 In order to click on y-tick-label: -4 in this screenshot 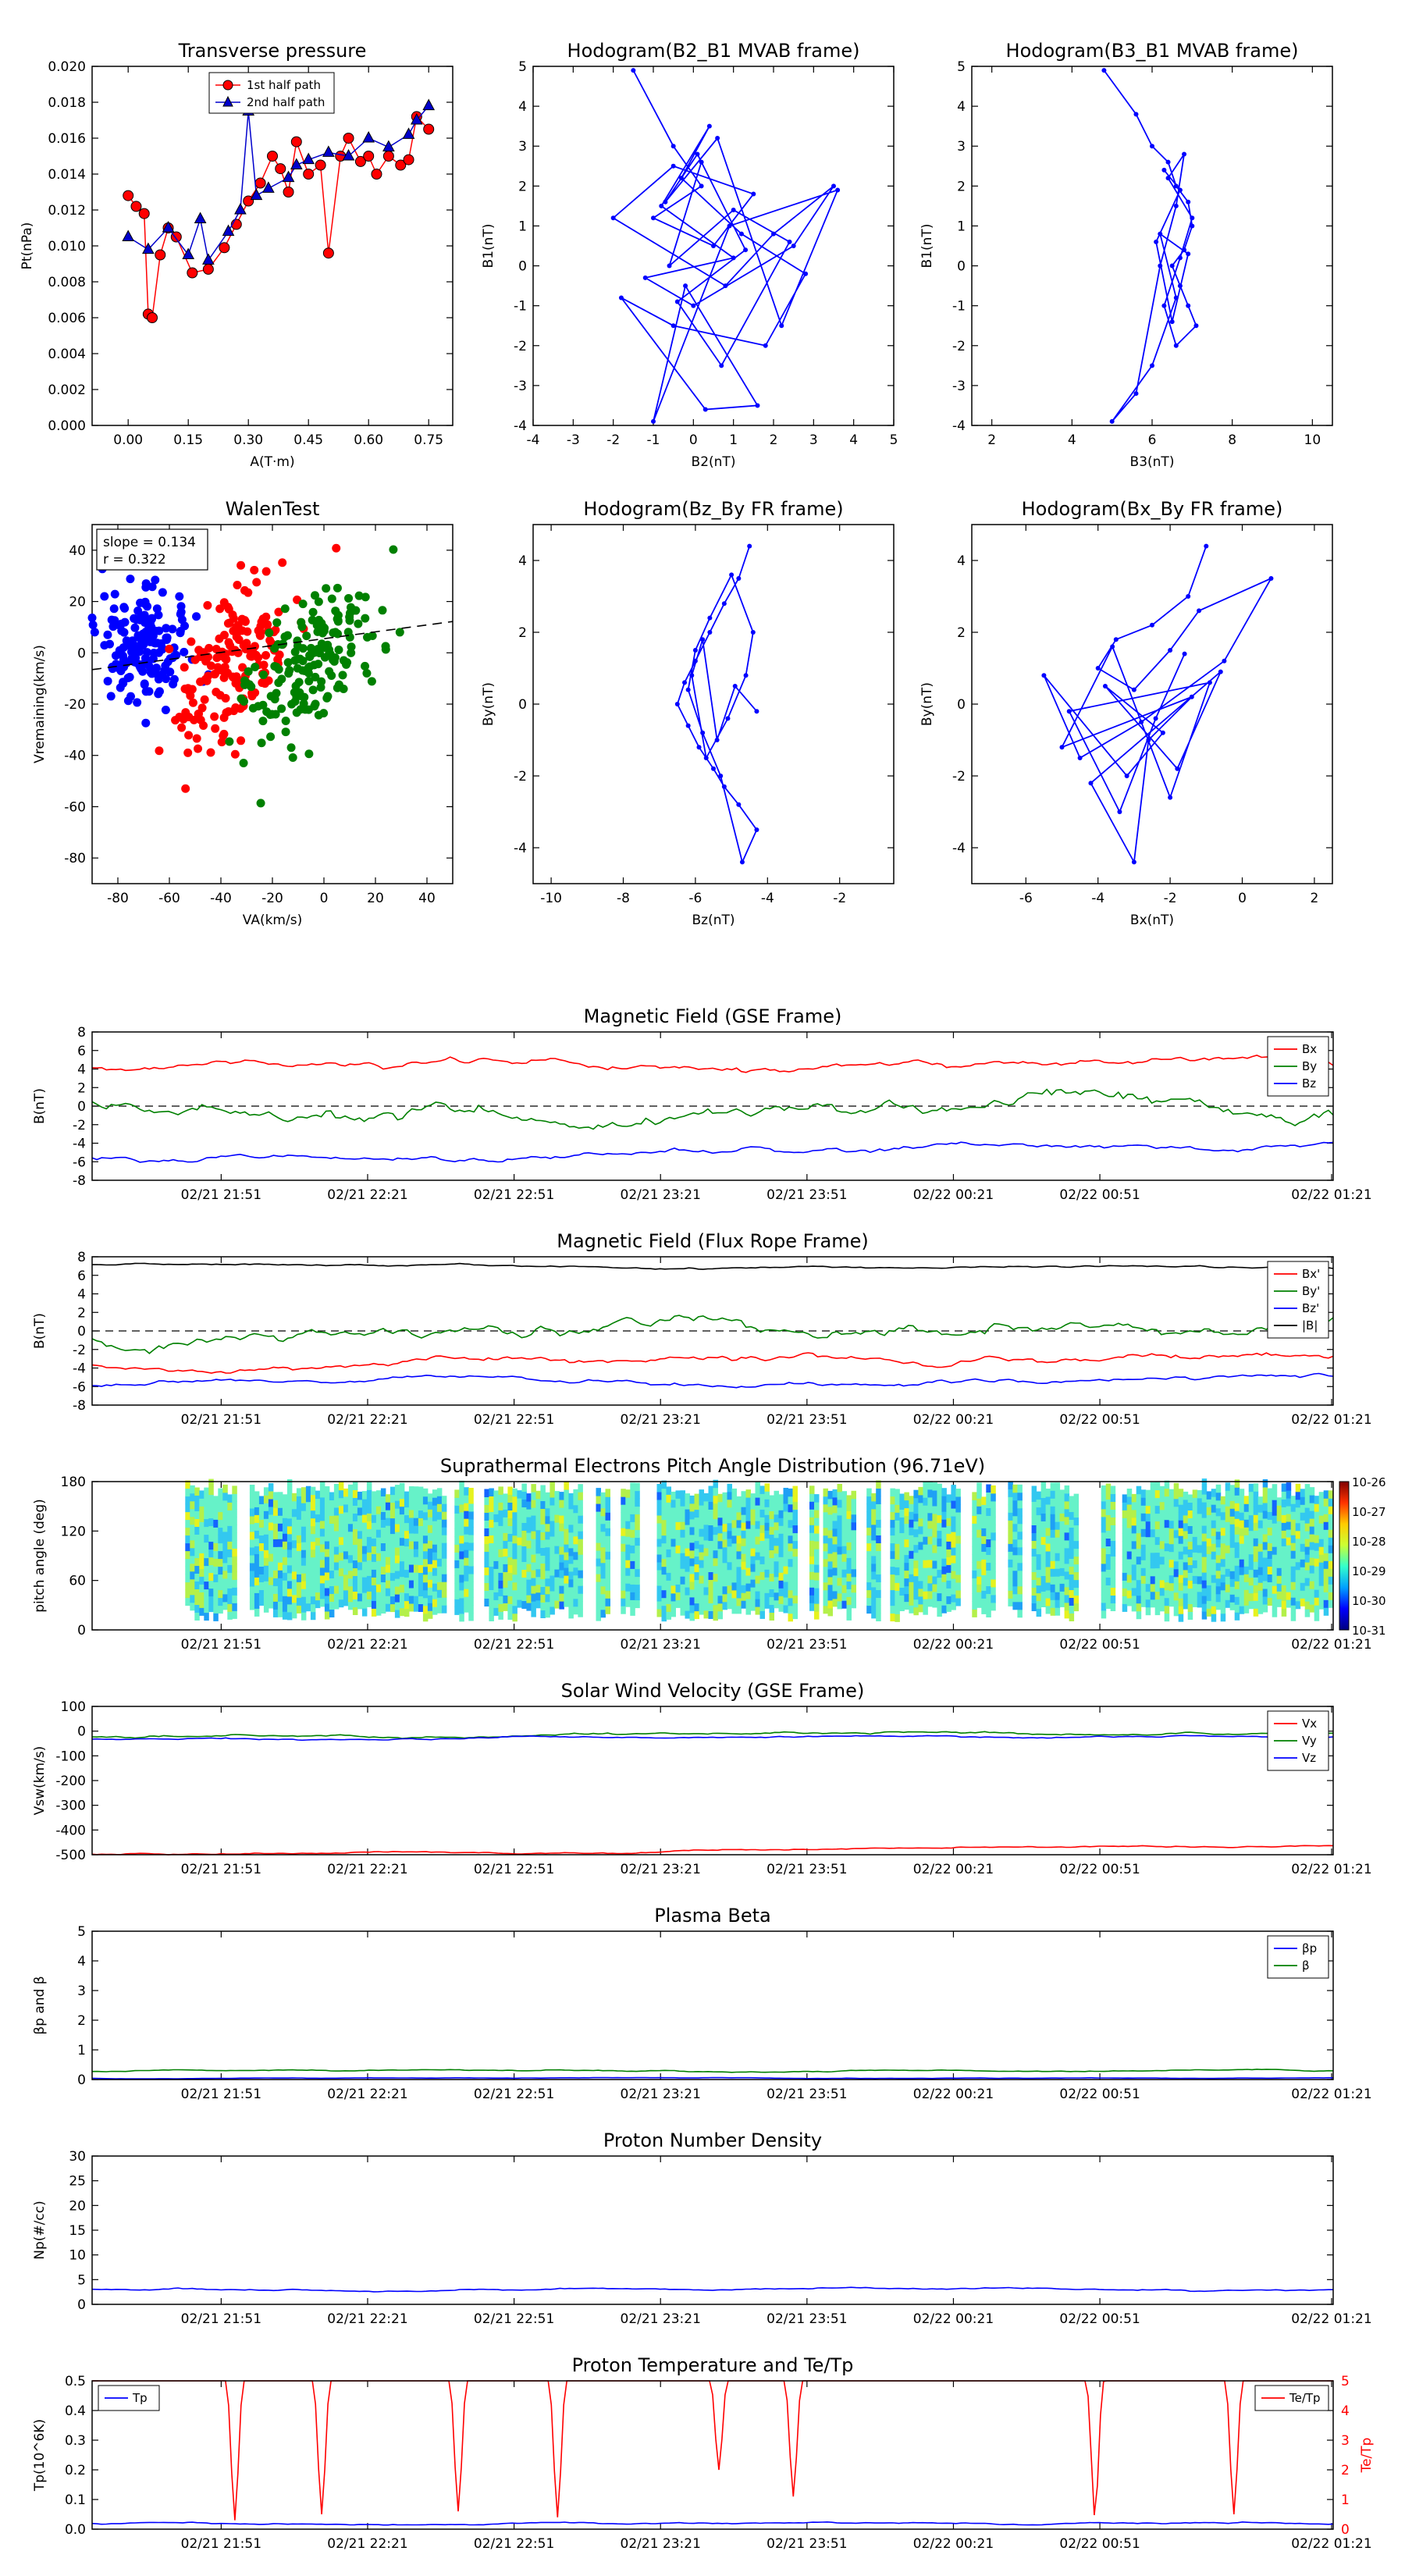, I will do `click(959, 848)`.